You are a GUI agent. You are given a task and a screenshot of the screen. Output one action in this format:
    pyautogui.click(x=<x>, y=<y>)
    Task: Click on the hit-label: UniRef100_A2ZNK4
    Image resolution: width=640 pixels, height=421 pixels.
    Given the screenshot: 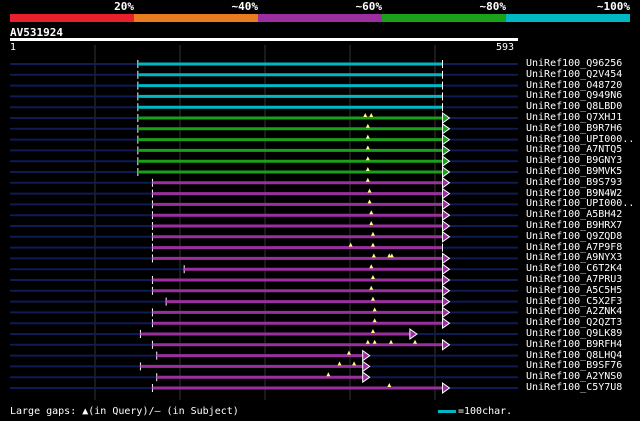 What is the action you would take?
    pyautogui.click(x=574, y=312)
    